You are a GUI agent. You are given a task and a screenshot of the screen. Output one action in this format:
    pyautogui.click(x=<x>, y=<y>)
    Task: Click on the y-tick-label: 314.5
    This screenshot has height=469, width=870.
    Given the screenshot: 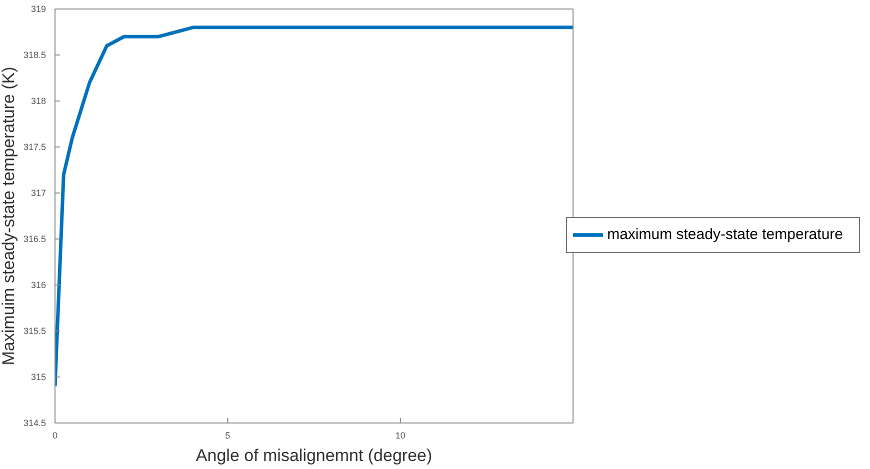 What is the action you would take?
    pyautogui.click(x=34, y=423)
    